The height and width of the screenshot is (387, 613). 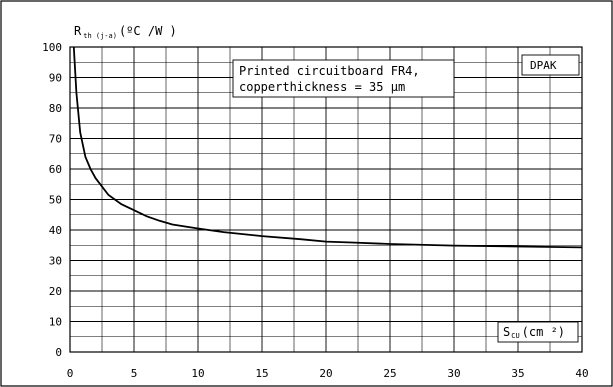 I want to click on x-tick-label: 35, so click(x=517, y=373).